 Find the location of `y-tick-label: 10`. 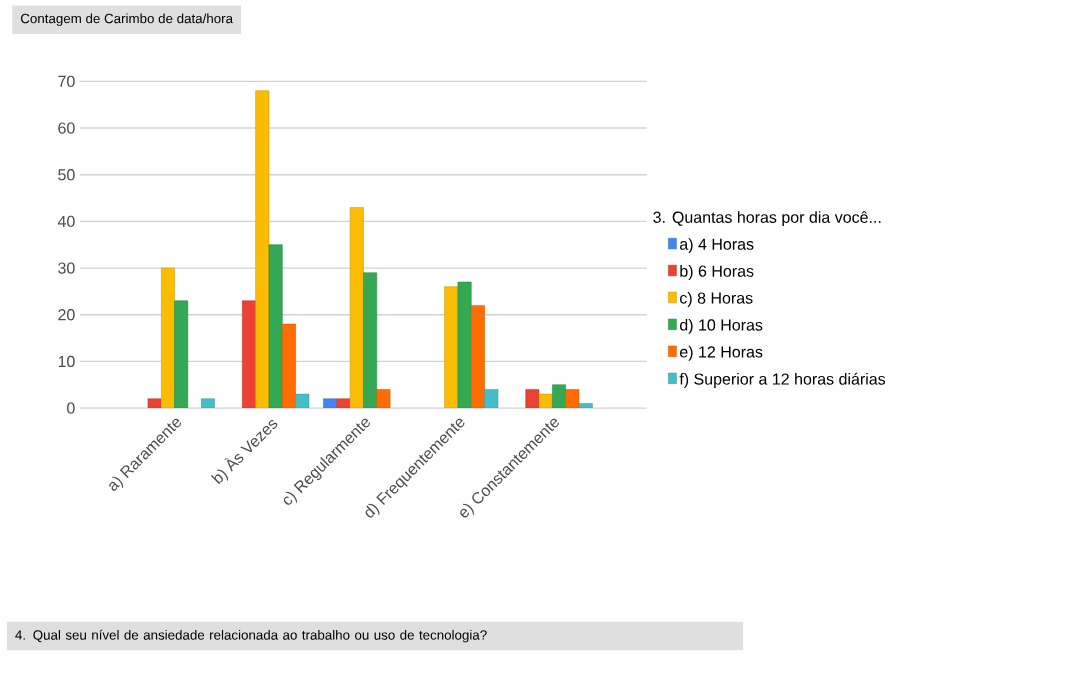

y-tick-label: 10 is located at coordinates (66, 361).